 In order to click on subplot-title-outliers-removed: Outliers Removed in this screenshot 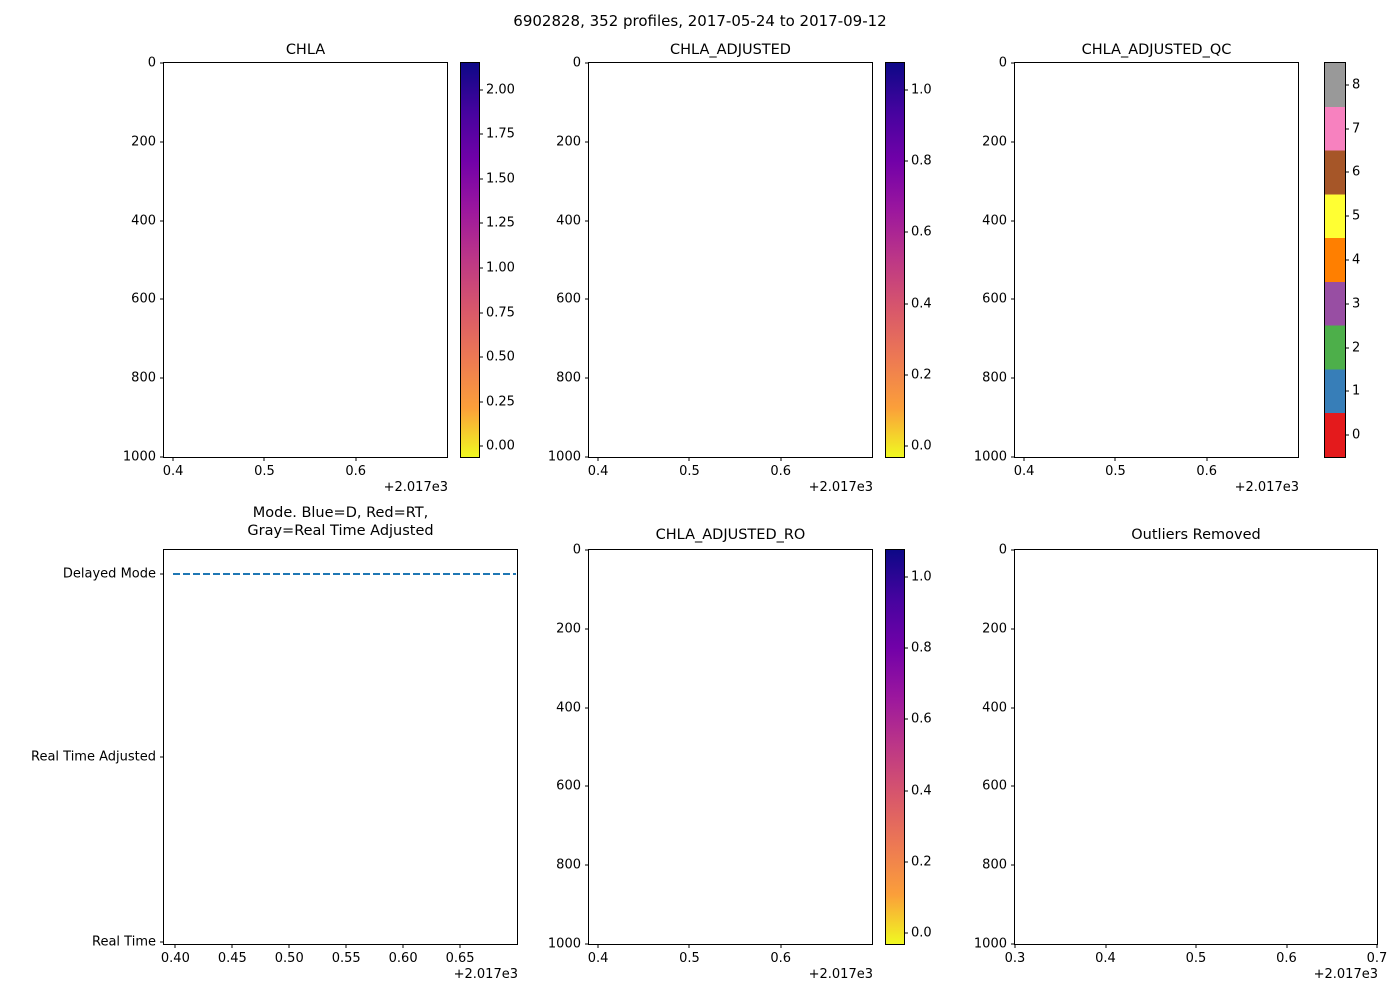, I will do `click(1196, 535)`.